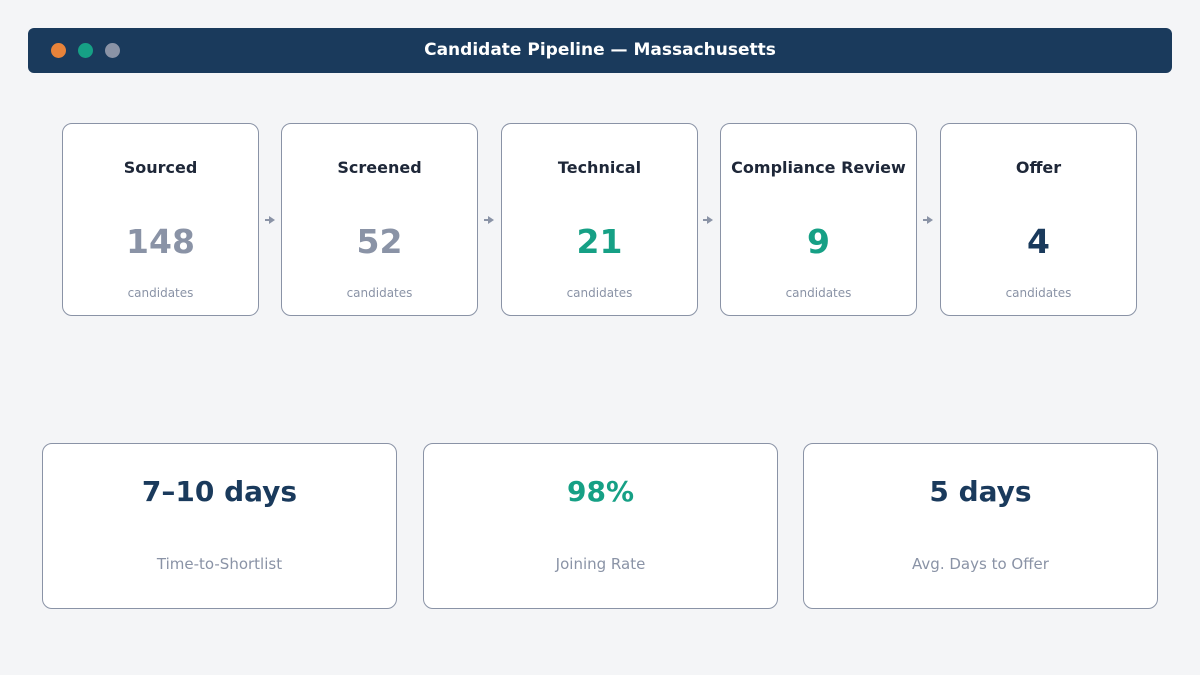  Describe the element at coordinates (58, 50) in the screenshot. I see `window-dot-orange` at that location.